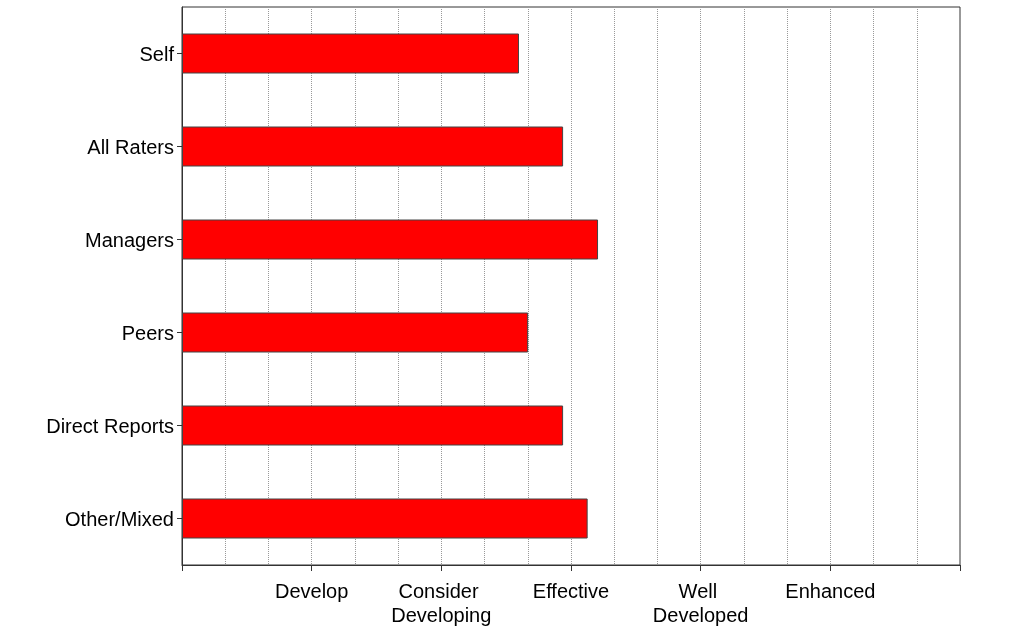 Image resolution: width=1018 pixels, height=629 pixels. Describe the element at coordinates (157, 53) in the screenshot. I see `y-tick-label: Self` at that location.